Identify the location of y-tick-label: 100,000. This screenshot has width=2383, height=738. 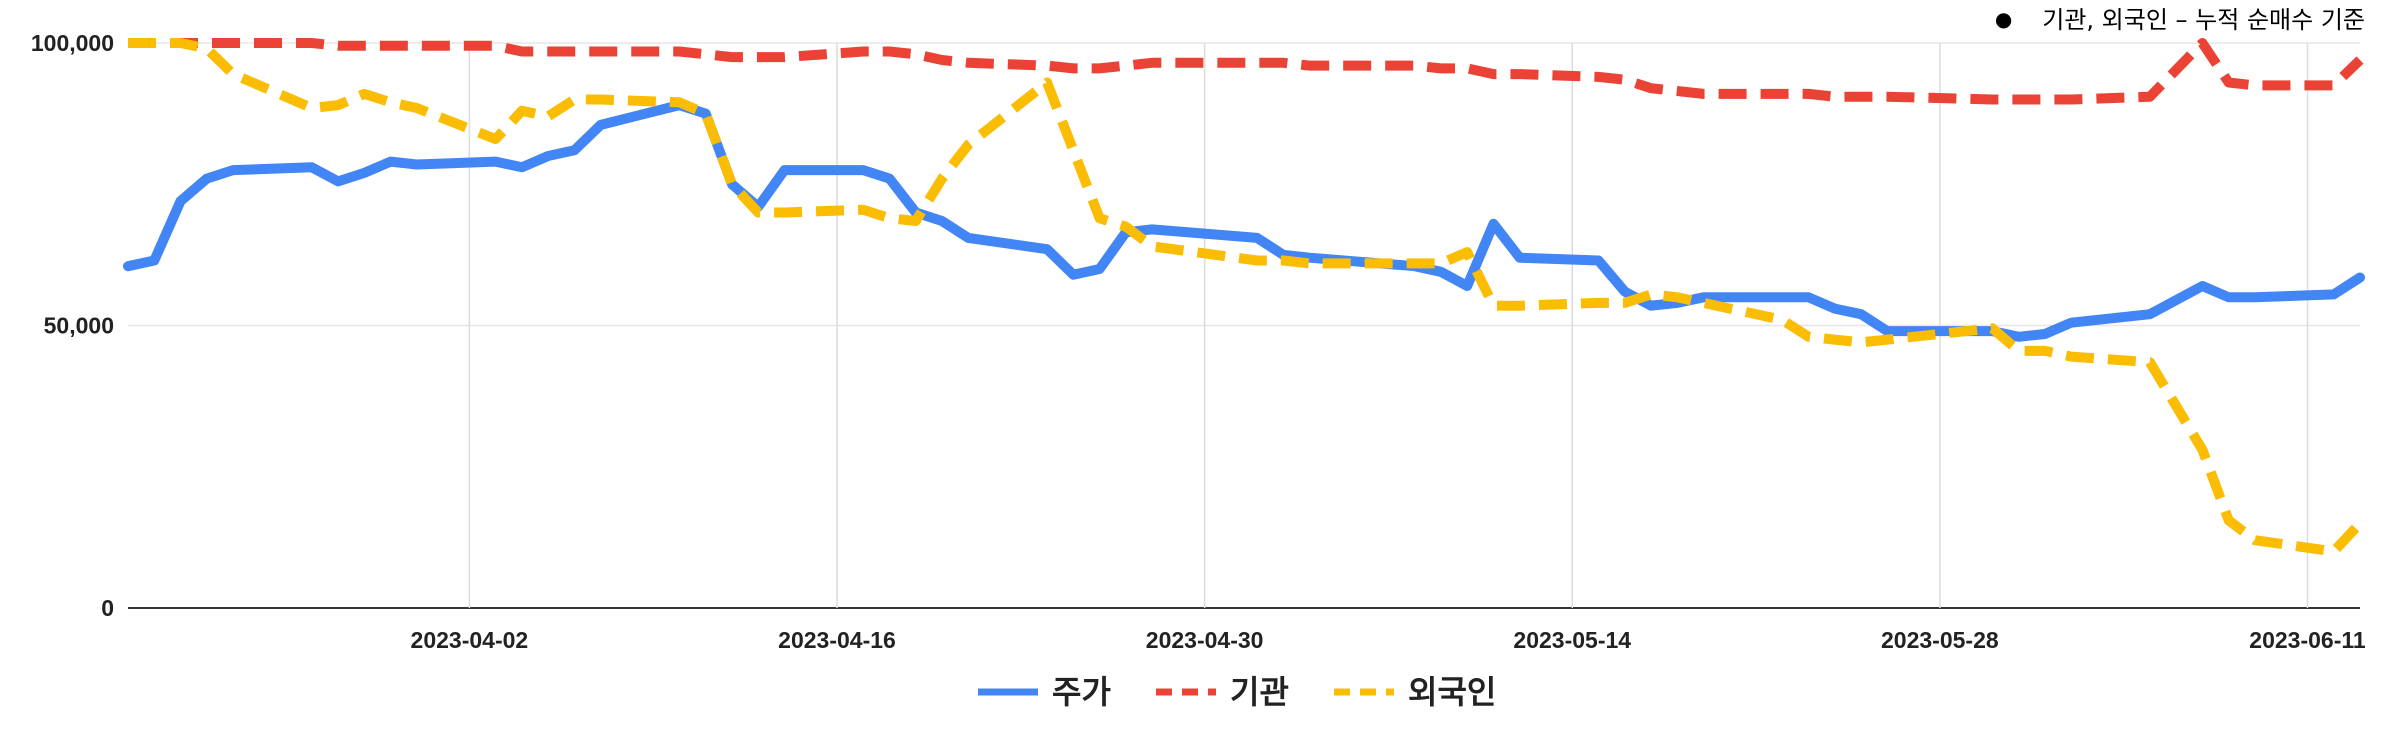
(72, 43).